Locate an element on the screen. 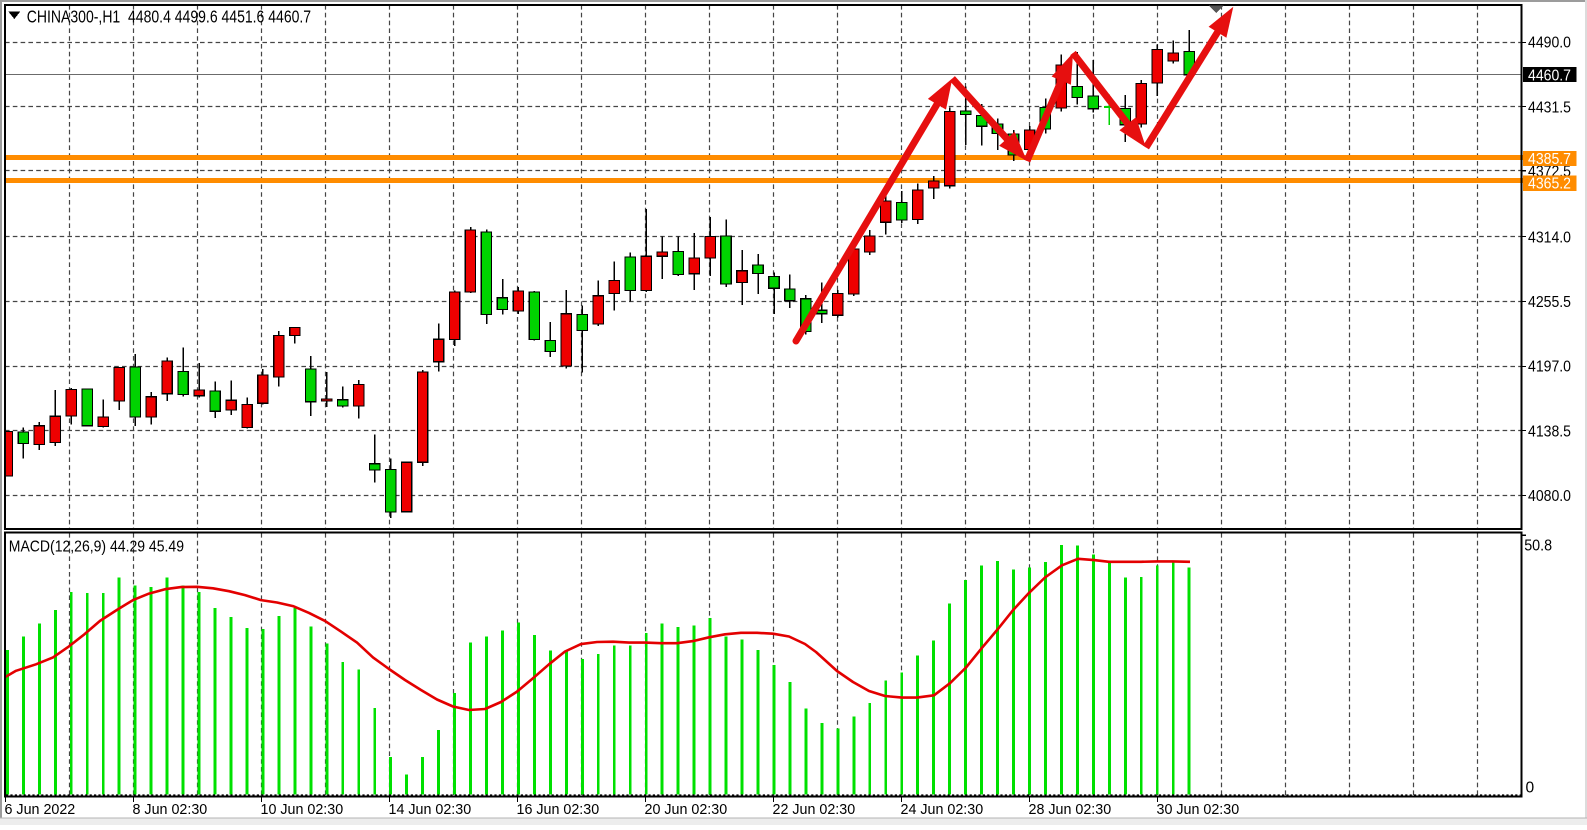 This screenshot has width=1587, height=830. svg-text: 50.8 is located at coordinates (1538, 546).